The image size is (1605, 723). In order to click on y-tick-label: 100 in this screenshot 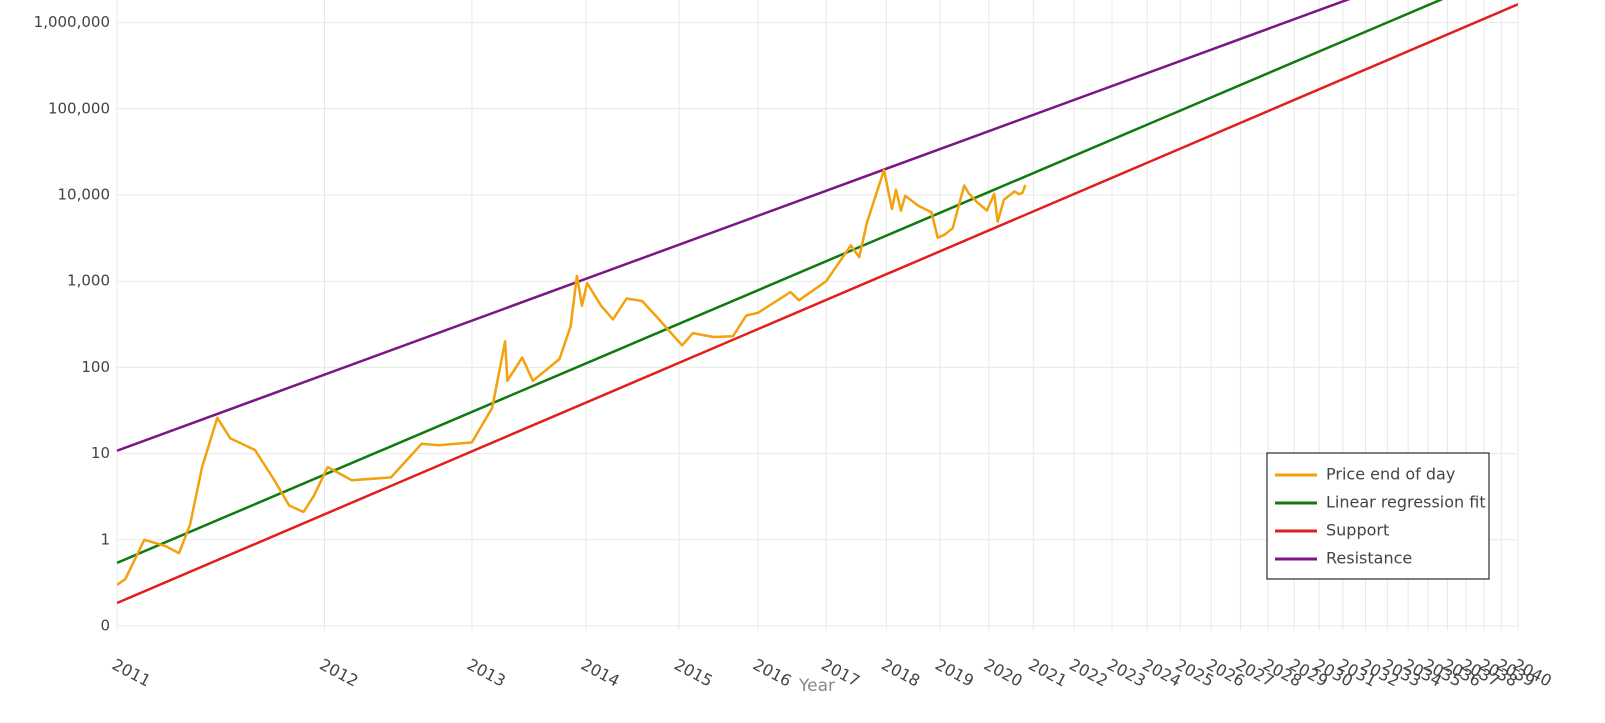, I will do `click(95, 367)`.